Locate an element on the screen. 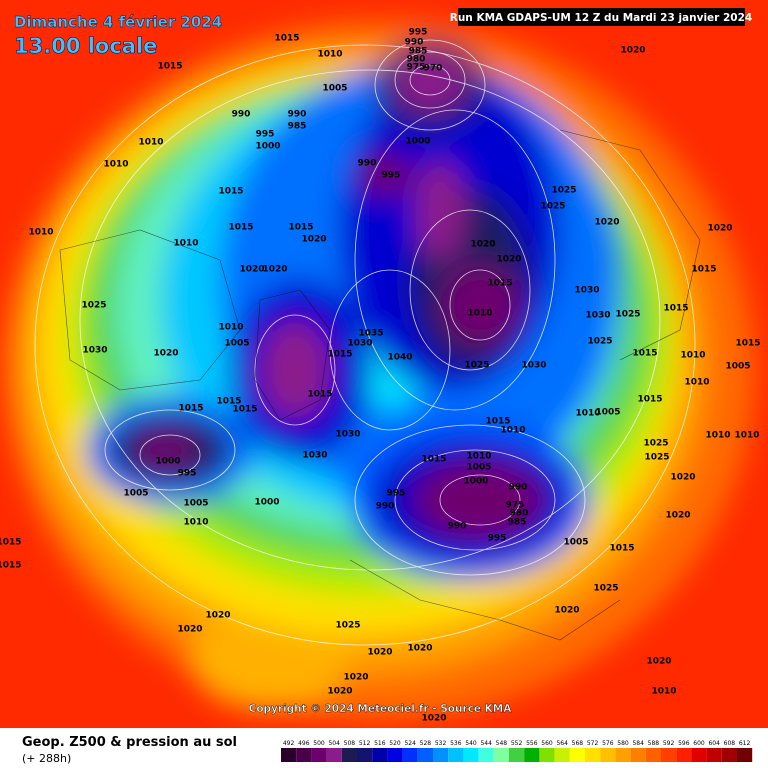 The image size is (768, 768). colorbar-label: 524 is located at coordinates (410, 743).